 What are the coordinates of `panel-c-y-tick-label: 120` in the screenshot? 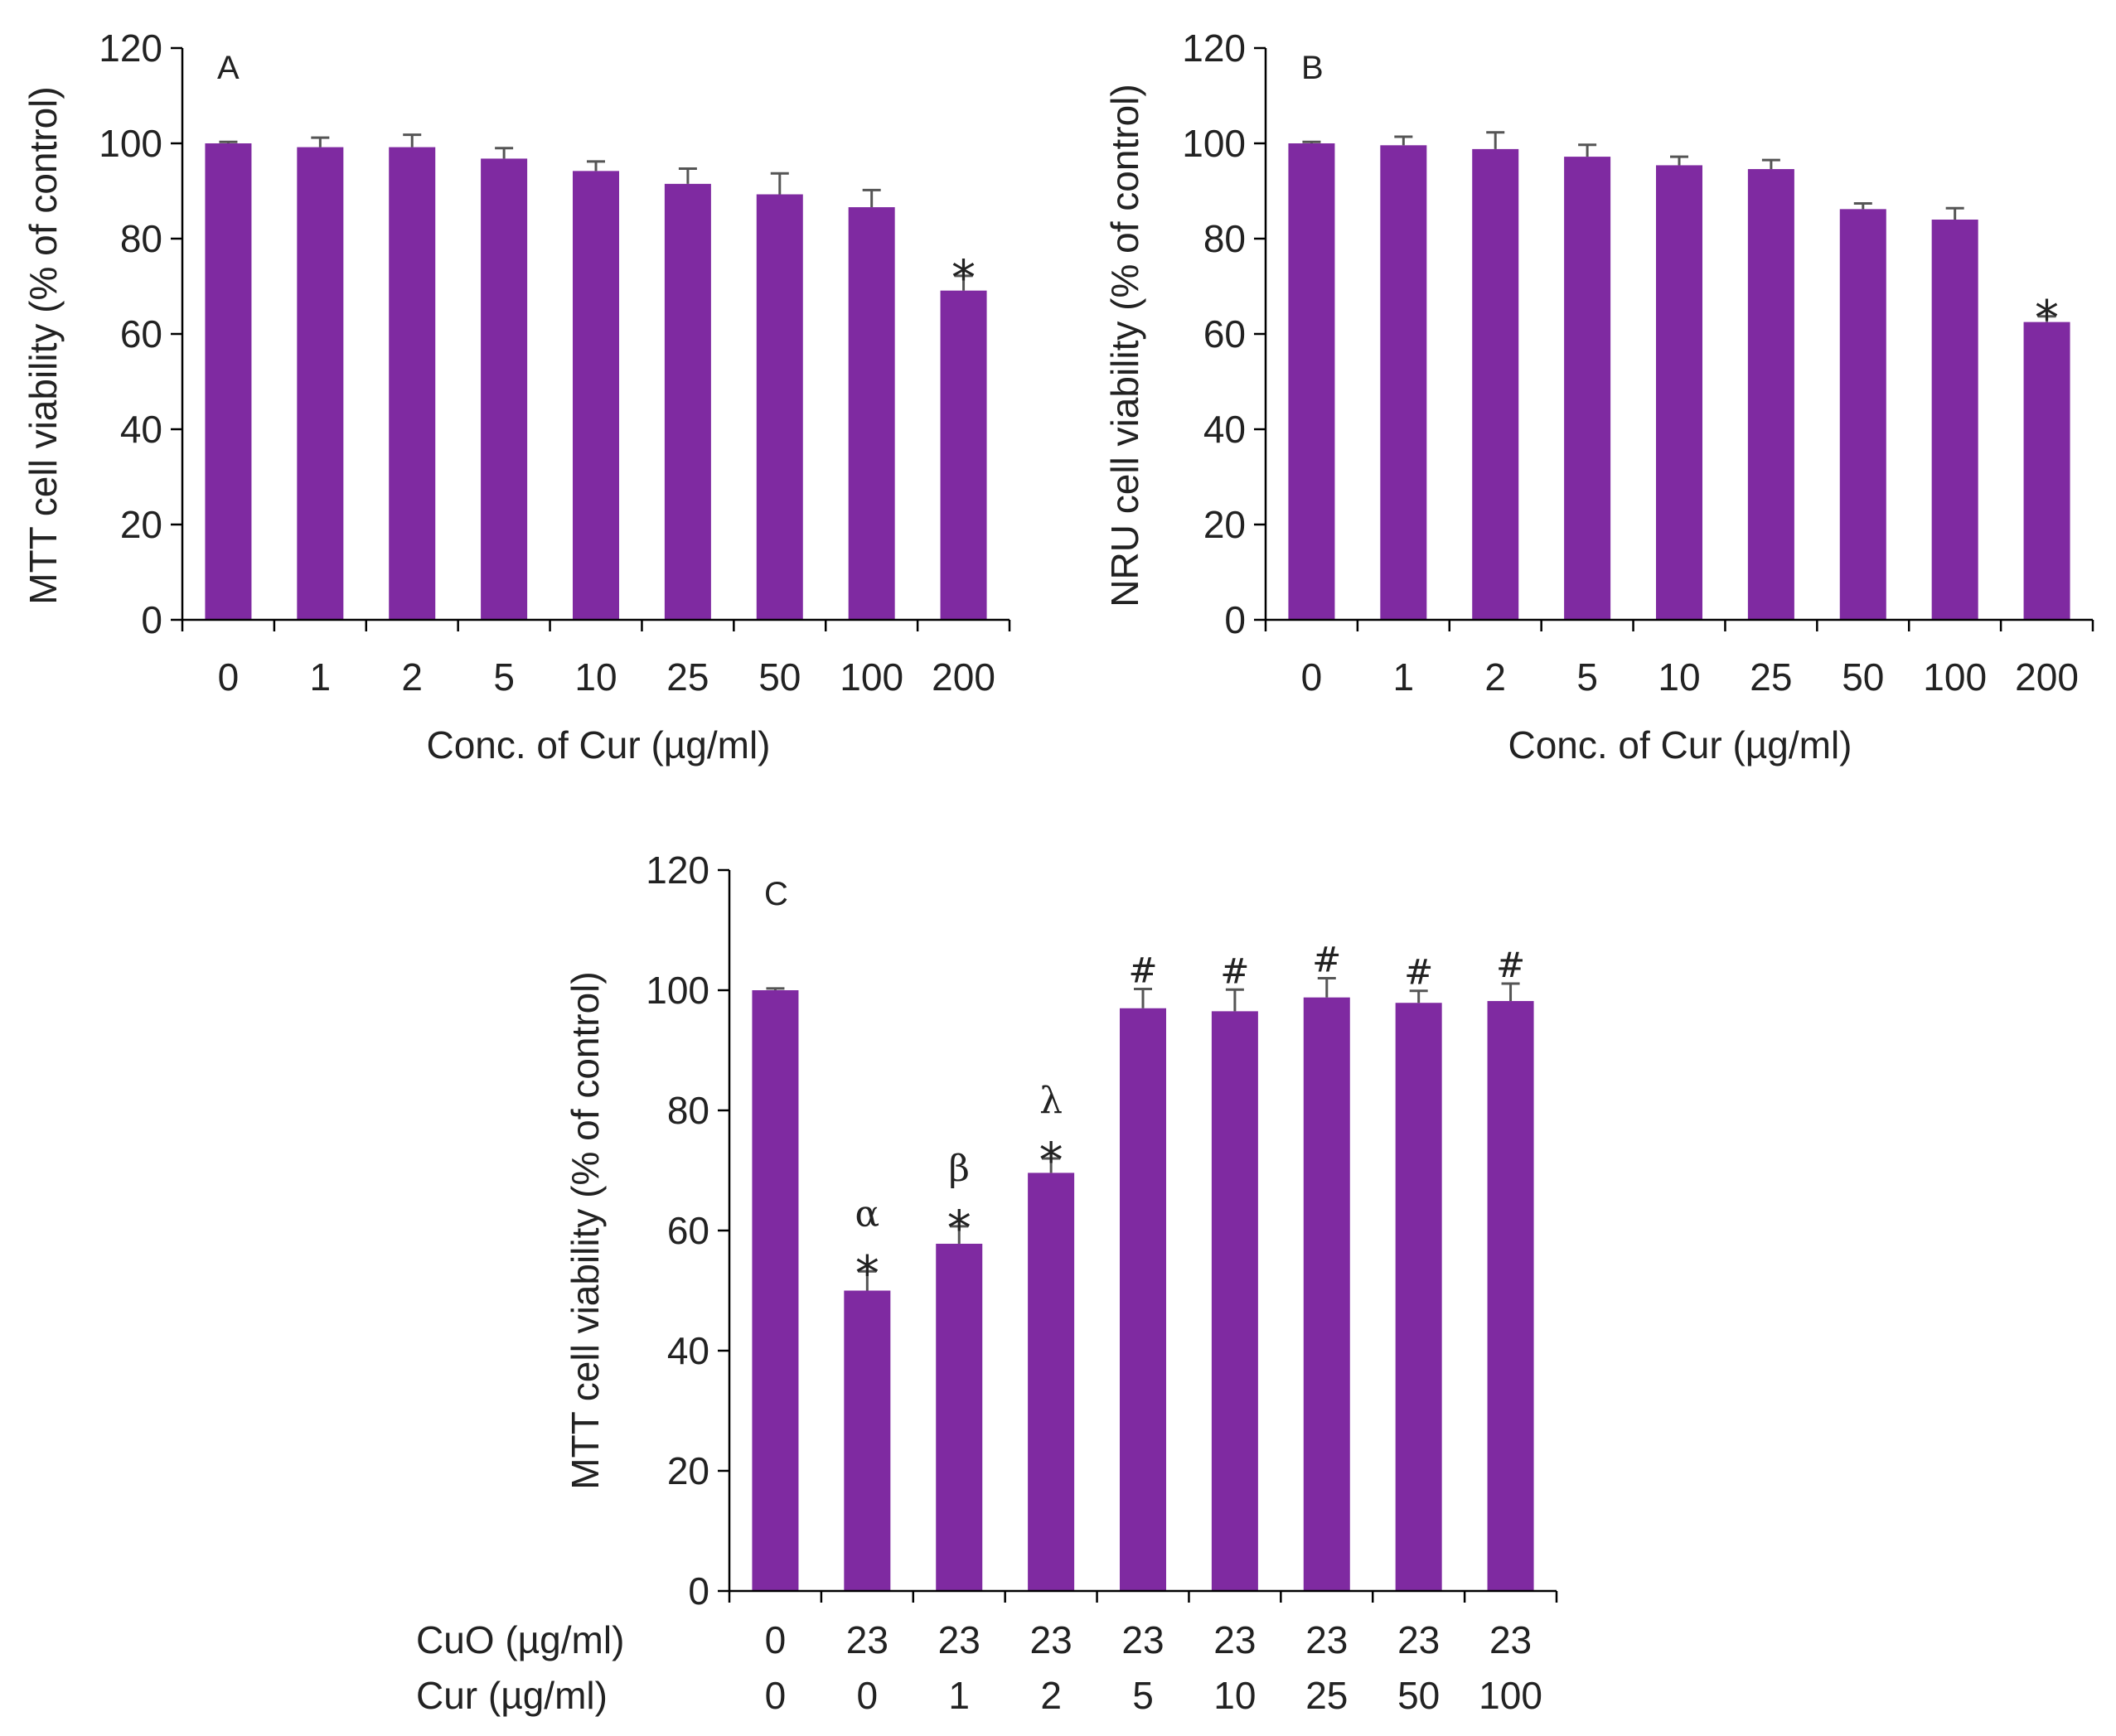 It's located at (677, 870).